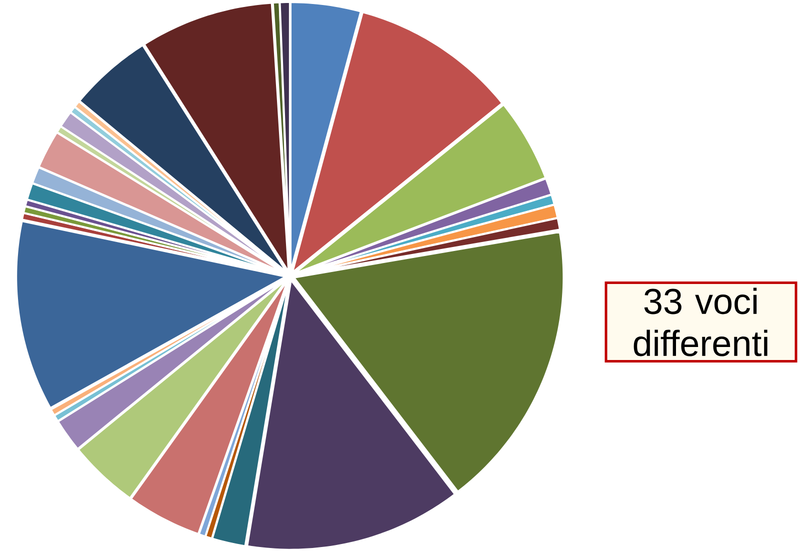 This screenshot has height=551, width=804. Describe the element at coordinates (701, 322) in the screenshot. I see `text: 33 voci differenti` at that location.